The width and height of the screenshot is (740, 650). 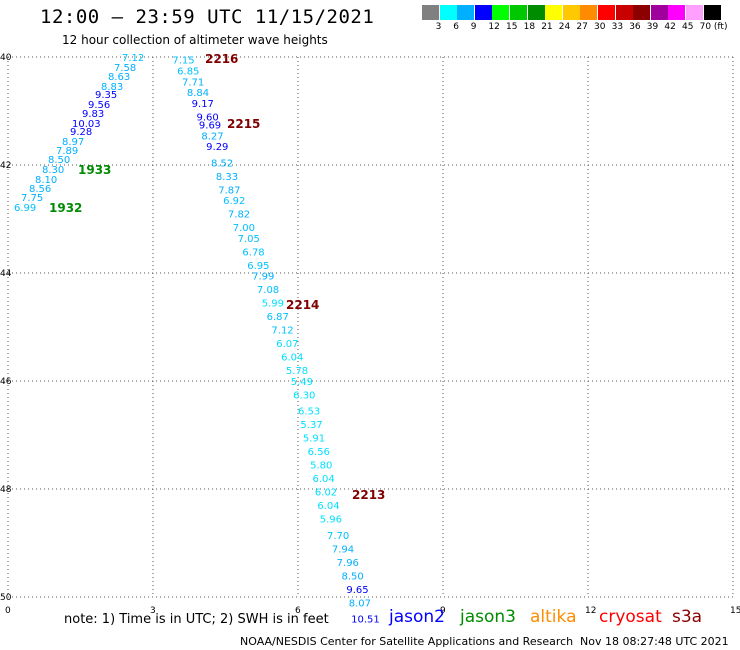 I want to click on y-tick-label: 40, so click(x=6, y=58).